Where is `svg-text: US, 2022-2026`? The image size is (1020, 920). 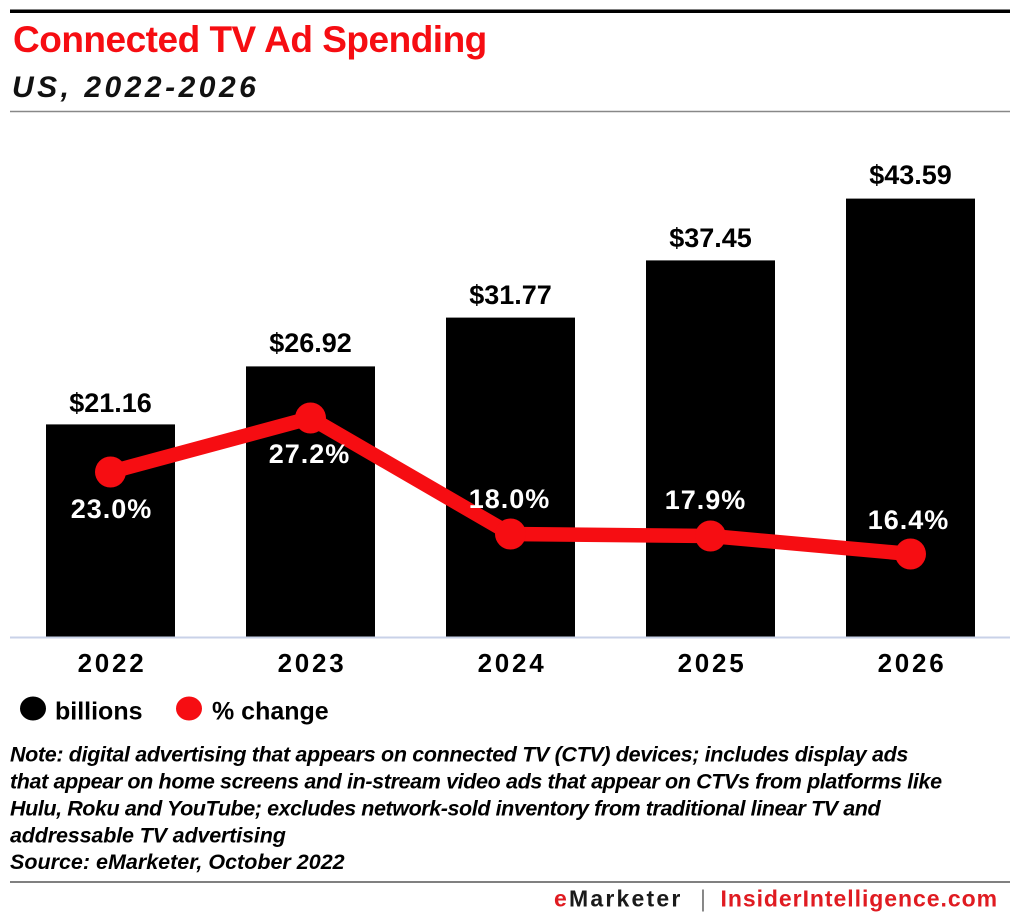 svg-text: US, 2022-2026 is located at coordinates (135, 87).